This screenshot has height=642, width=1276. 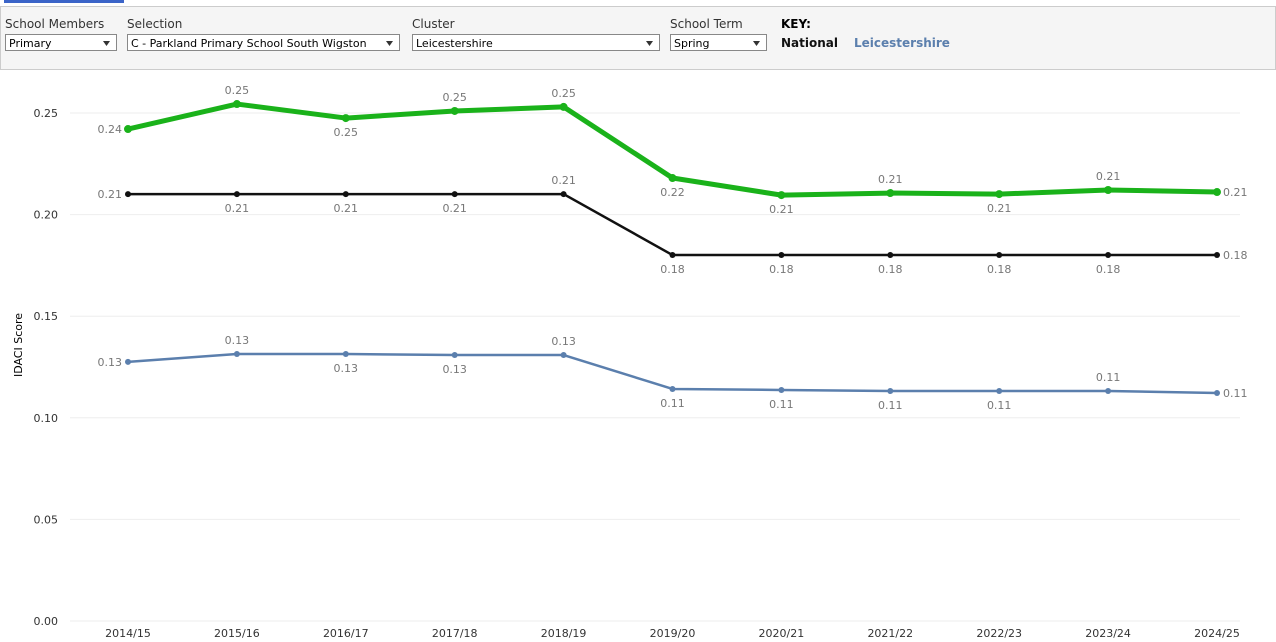 What do you see at coordinates (433, 24) in the screenshot?
I see `filter-label: Cluster` at bounding box center [433, 24].